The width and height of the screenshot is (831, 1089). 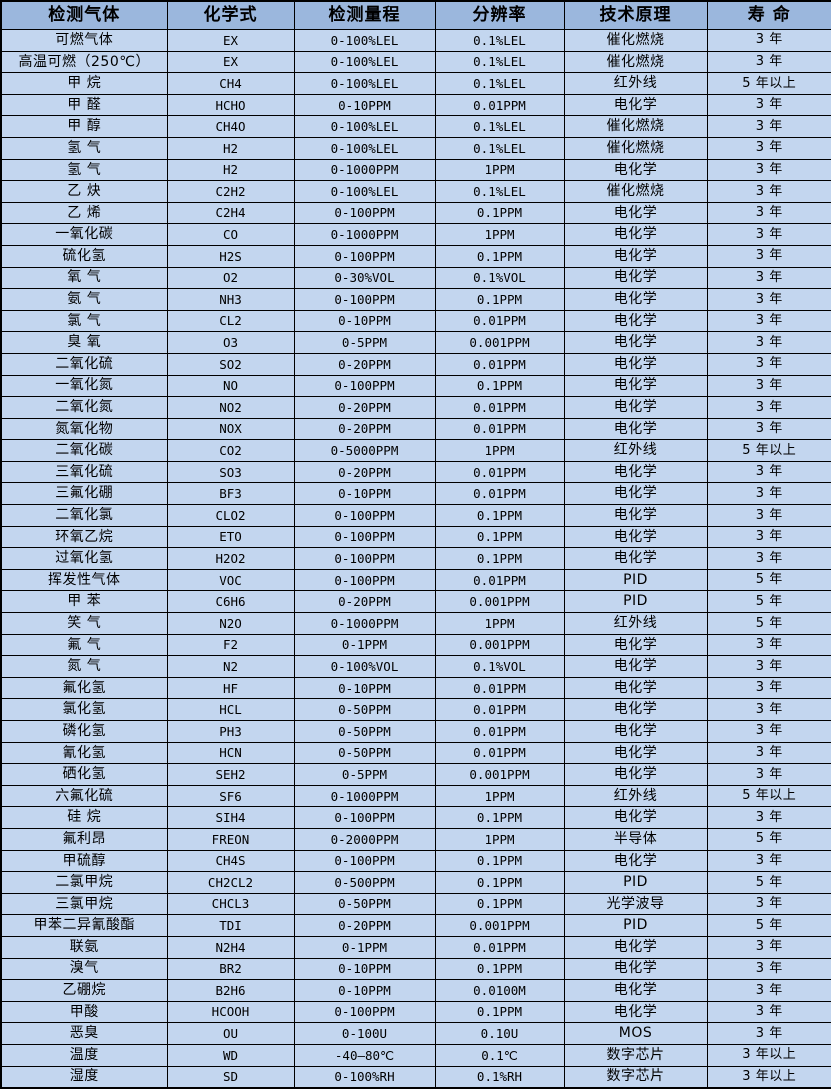 What do you see at coordinates (84, 861) in the screenshot?
I see `cell-gas: 甲硫醇` at bounding box center [84, 861].